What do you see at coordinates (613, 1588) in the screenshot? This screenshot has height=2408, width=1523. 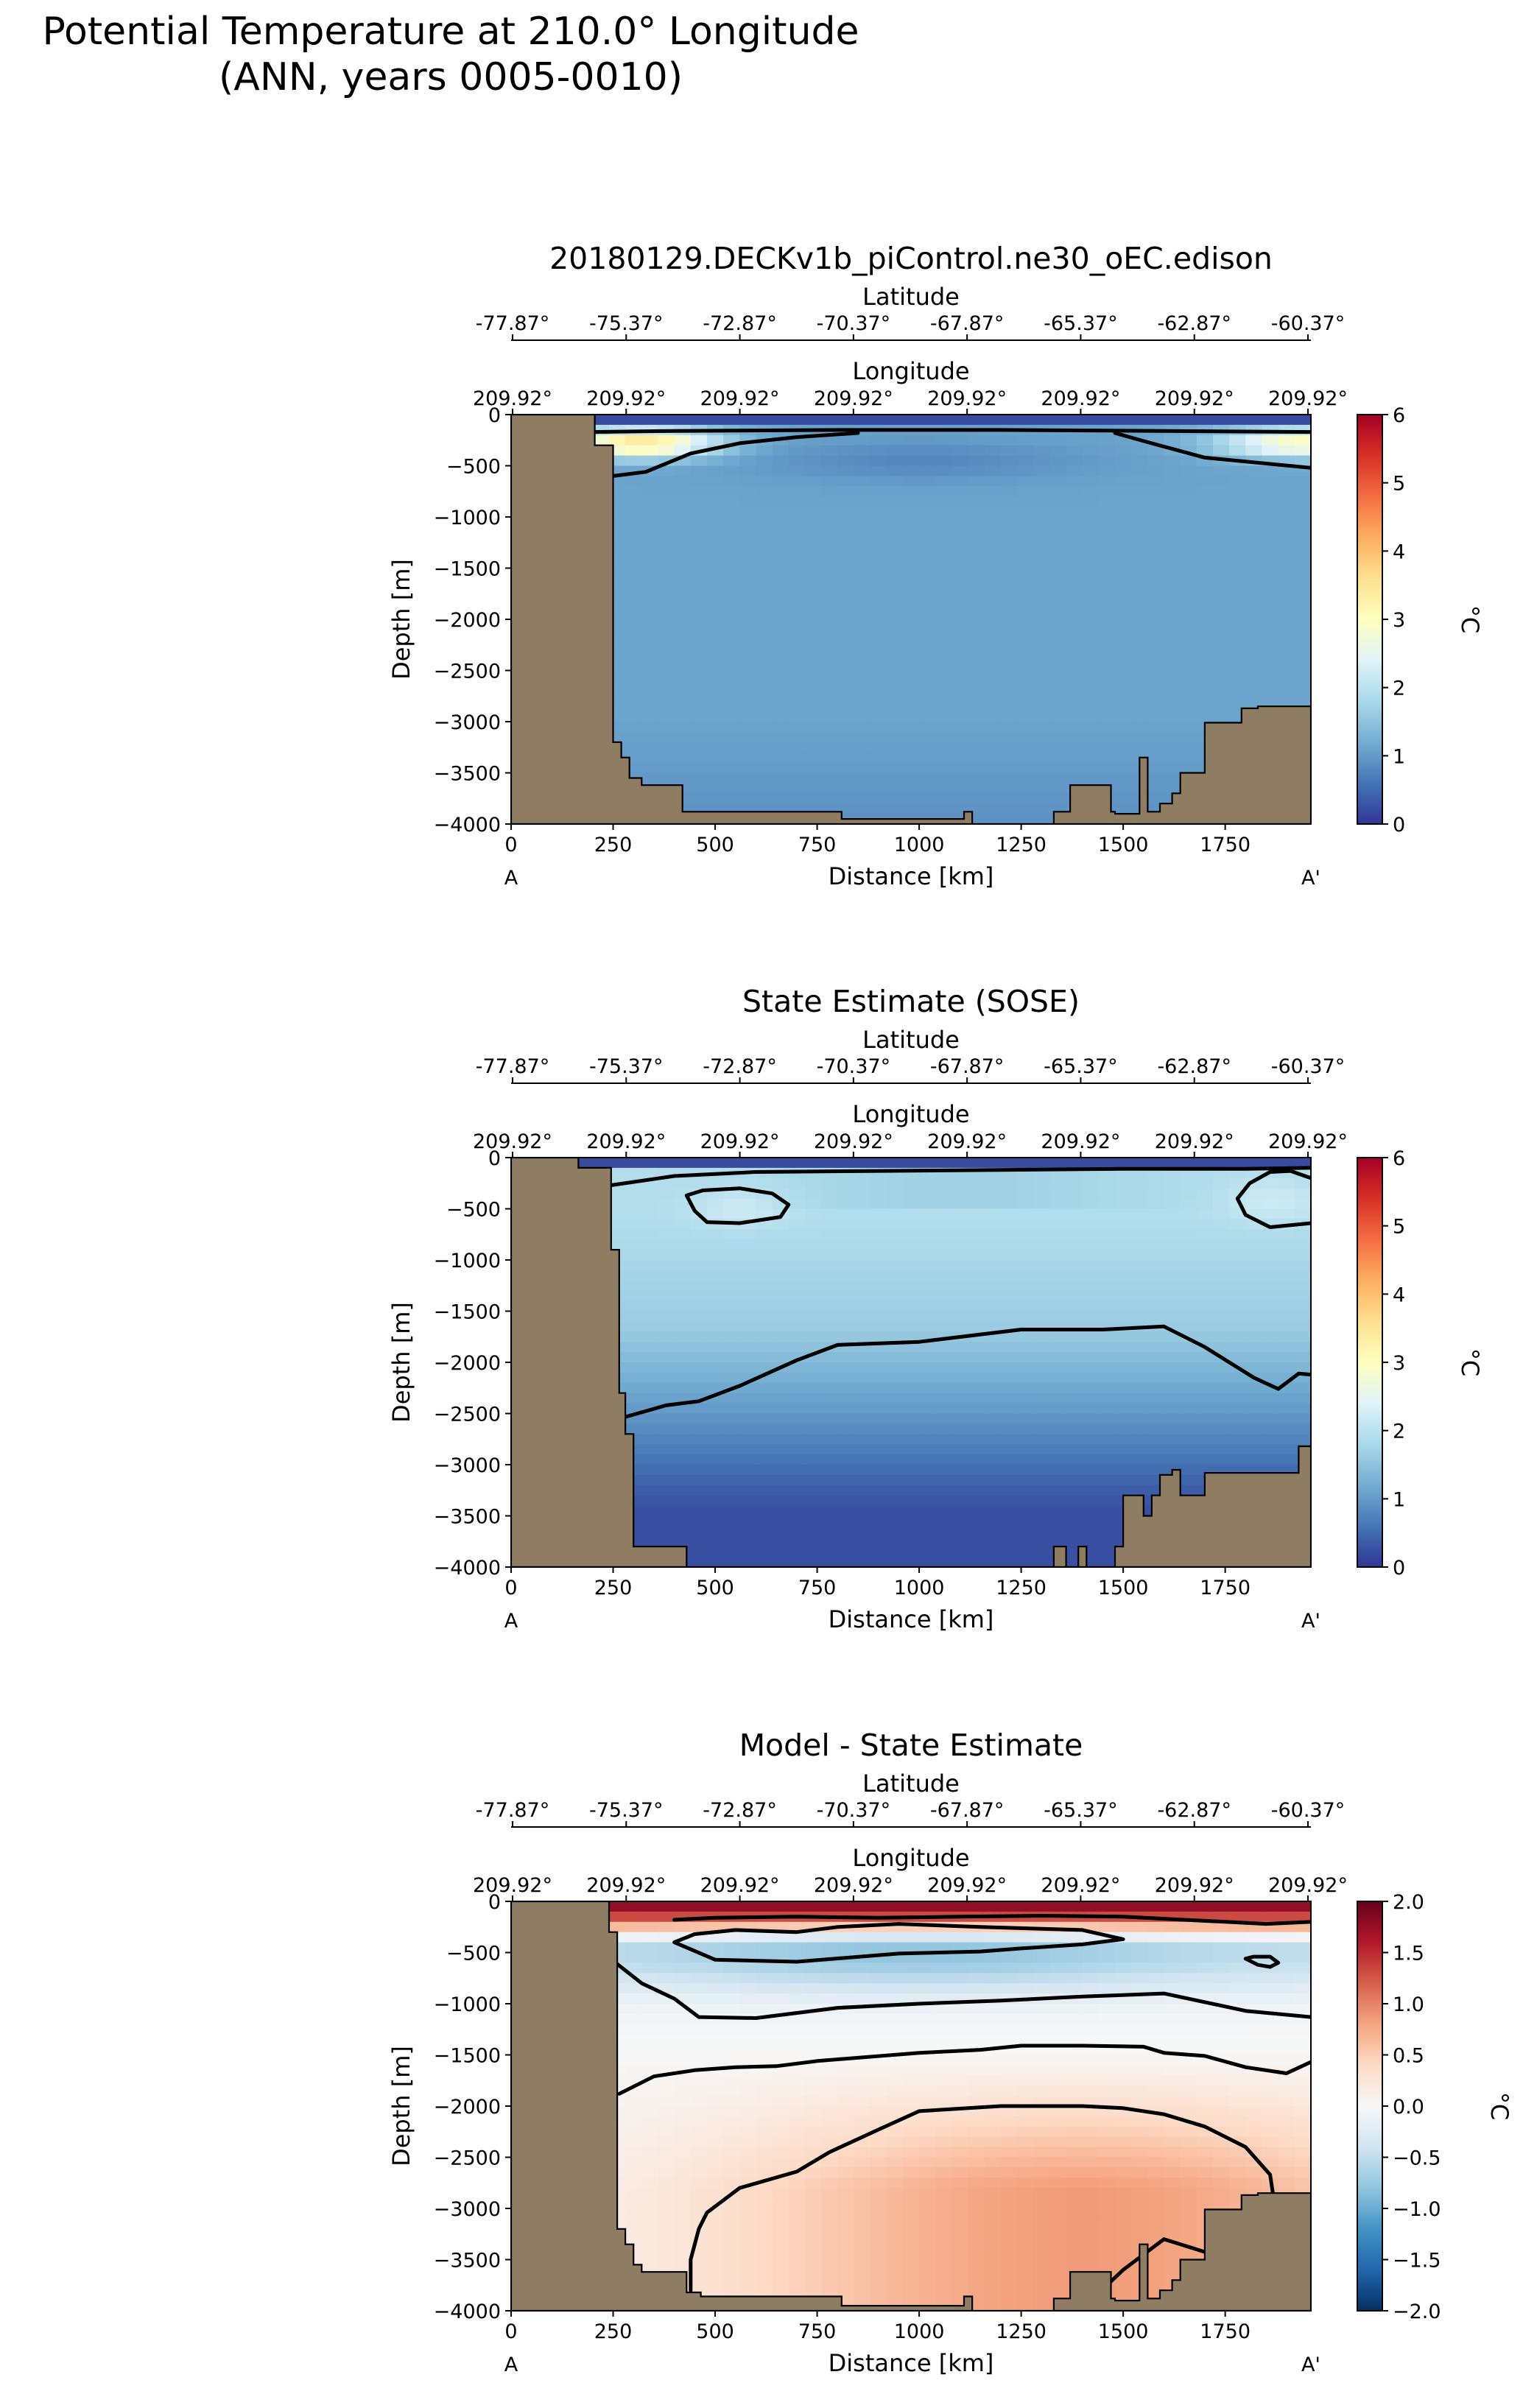 I see `x-tick-label: 250` at bounding box center [613, 1588].